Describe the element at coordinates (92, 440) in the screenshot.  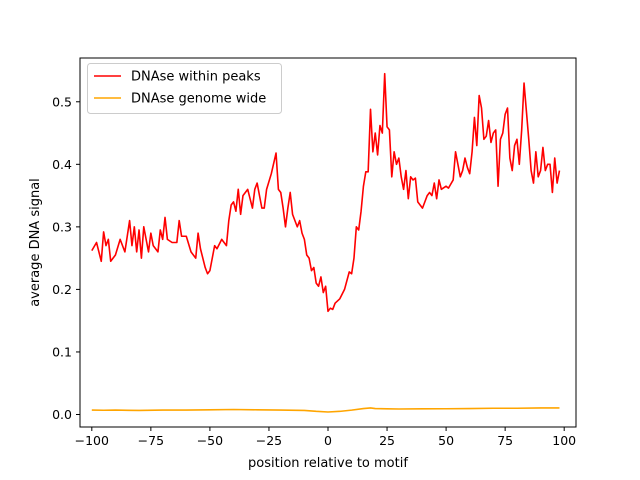
I see `x-tick-label: −100` at that location.